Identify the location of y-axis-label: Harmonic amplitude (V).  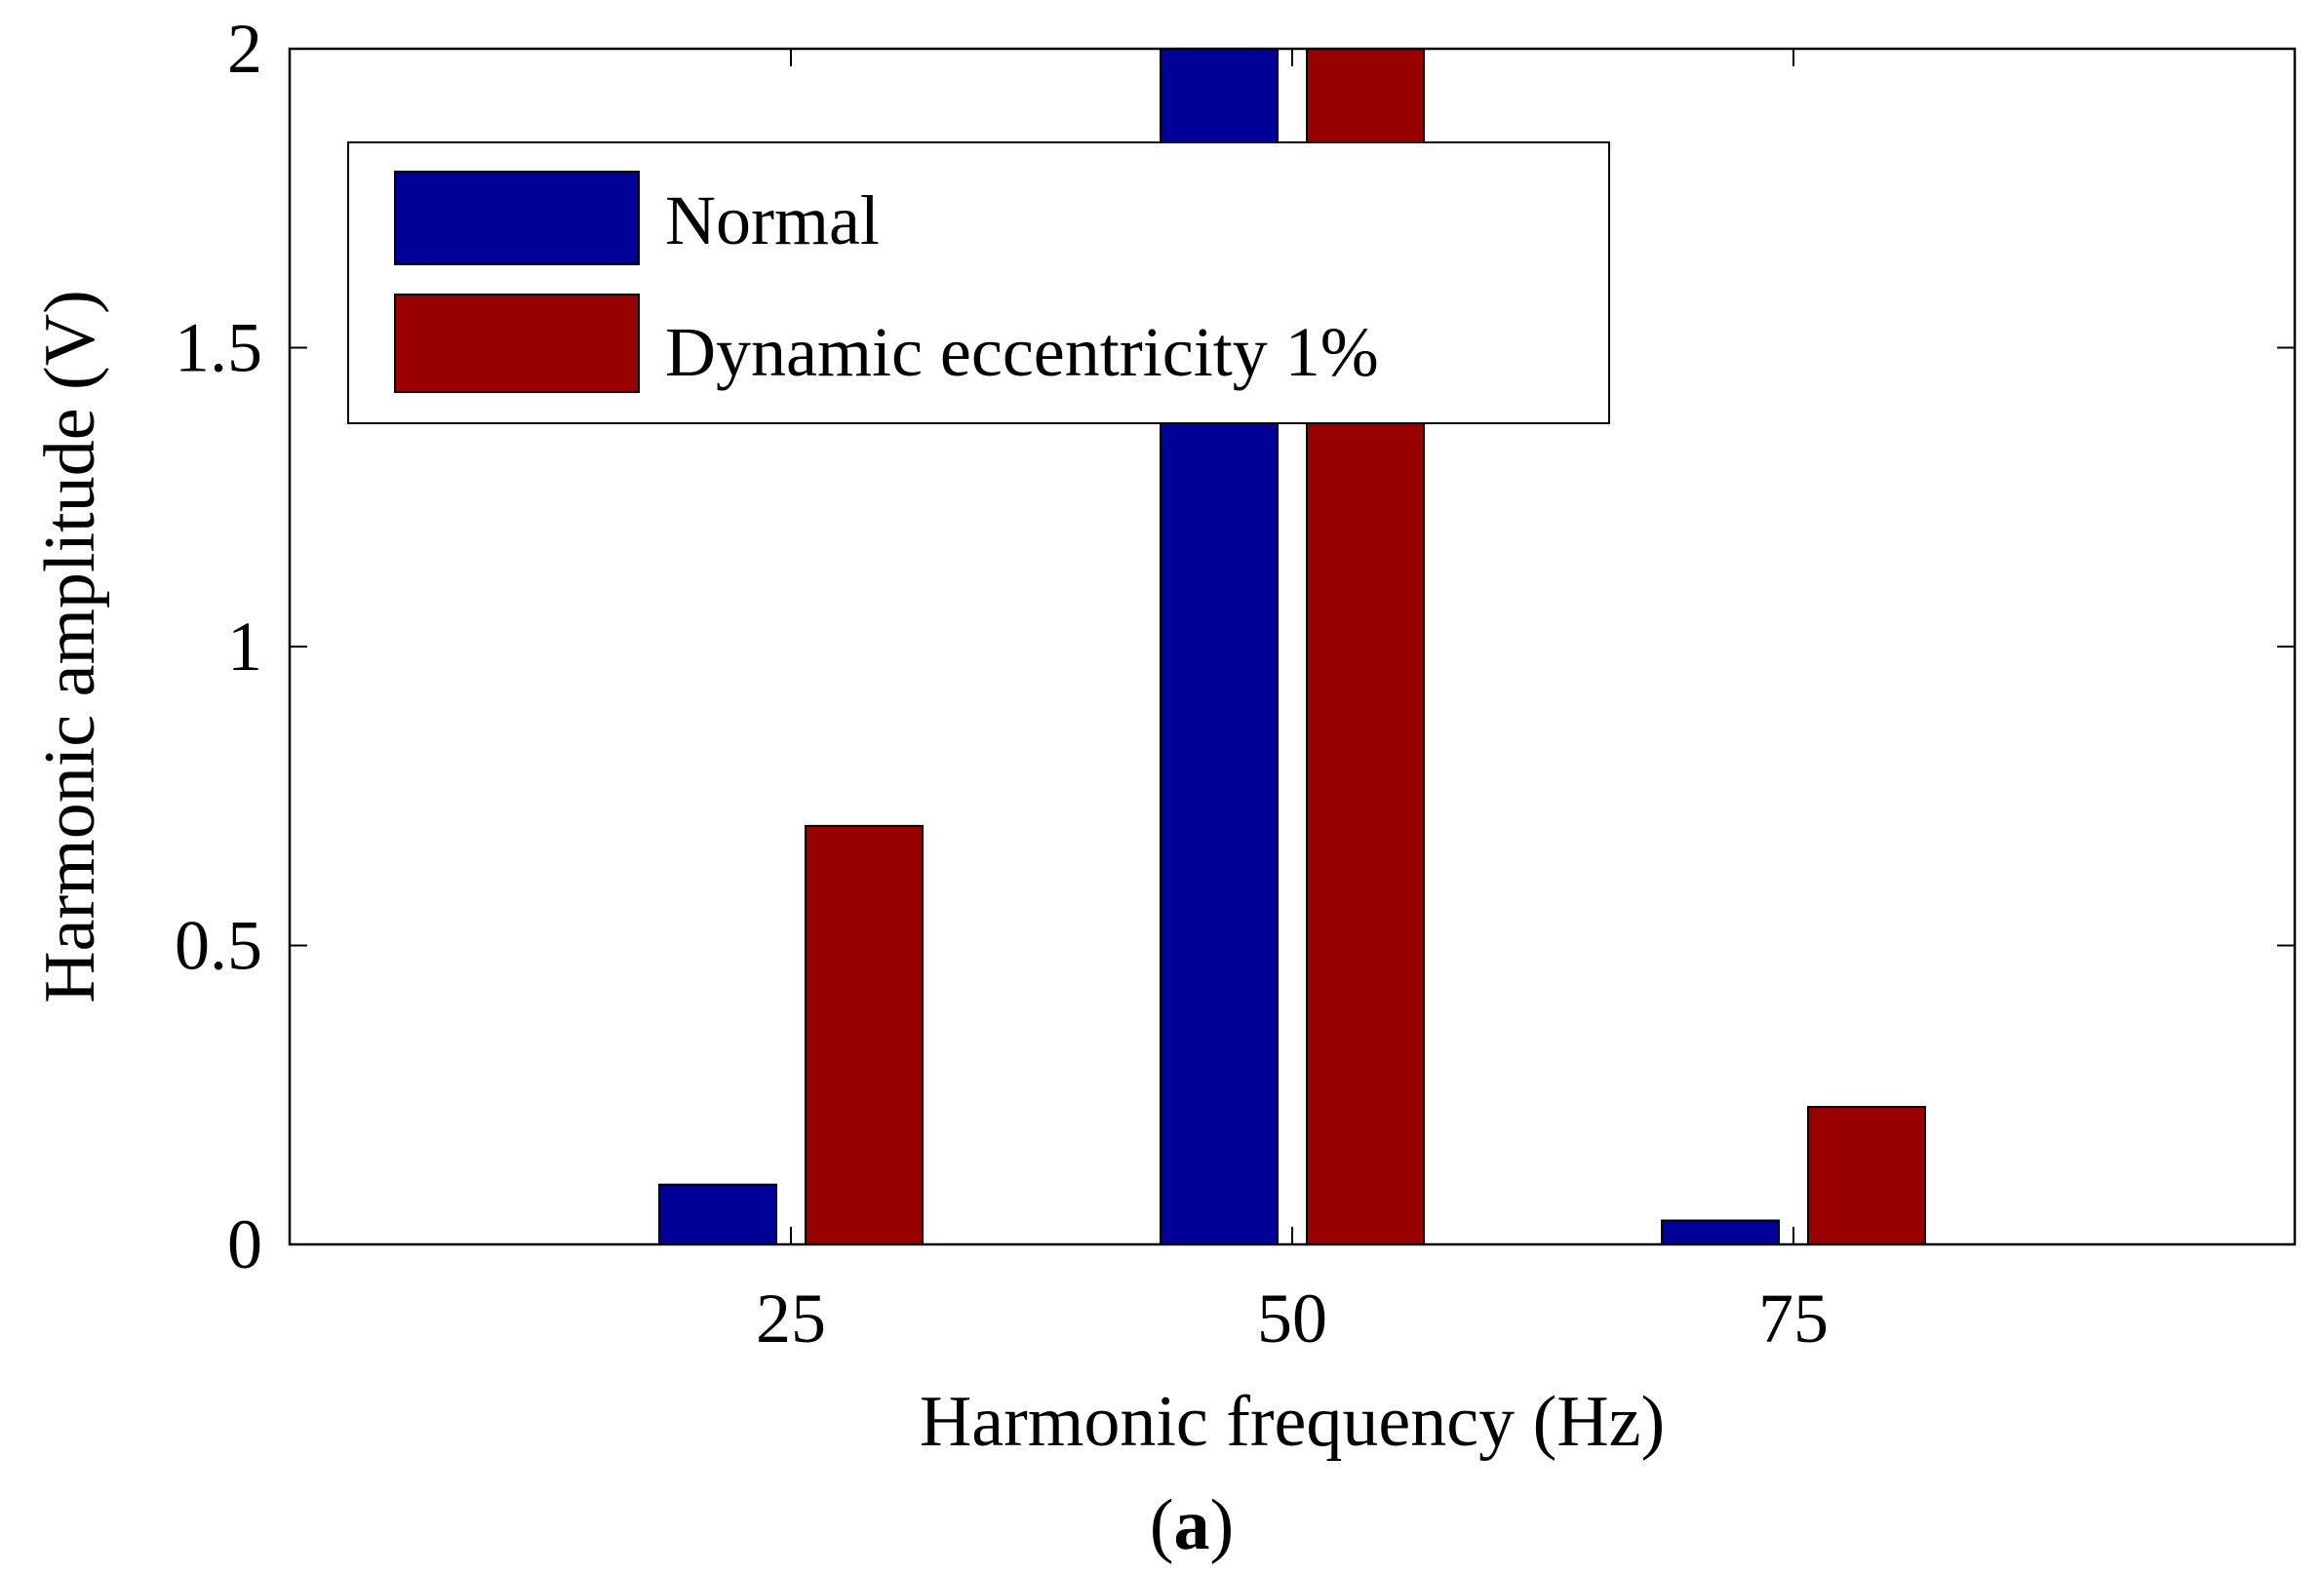
(70, 647).